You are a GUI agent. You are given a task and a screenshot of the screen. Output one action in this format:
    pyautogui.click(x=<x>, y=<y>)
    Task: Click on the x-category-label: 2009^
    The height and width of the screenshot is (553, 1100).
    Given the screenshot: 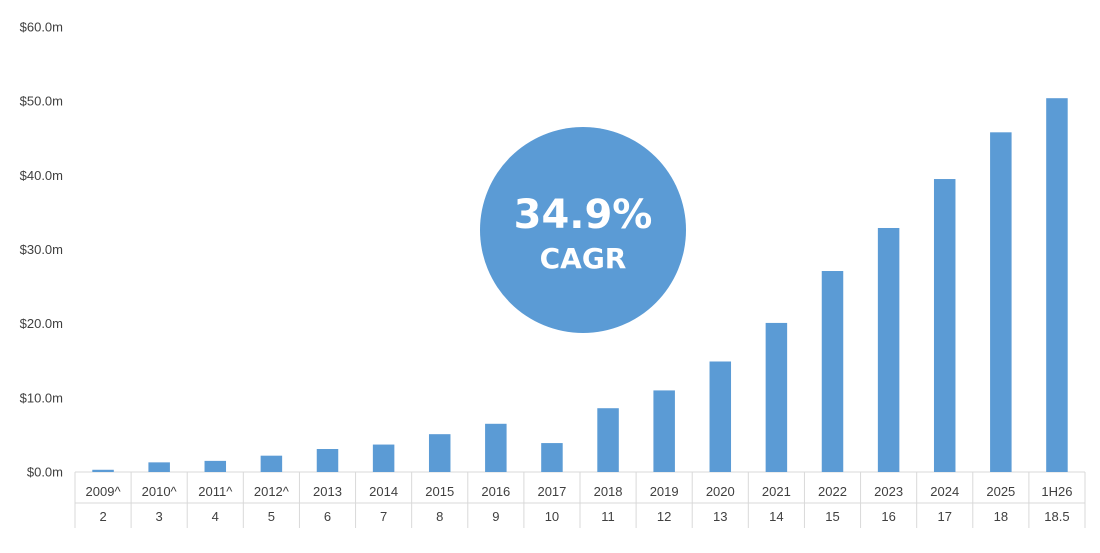 What is the action you would take?
    pyautogui.click(x=104, y=491)
    